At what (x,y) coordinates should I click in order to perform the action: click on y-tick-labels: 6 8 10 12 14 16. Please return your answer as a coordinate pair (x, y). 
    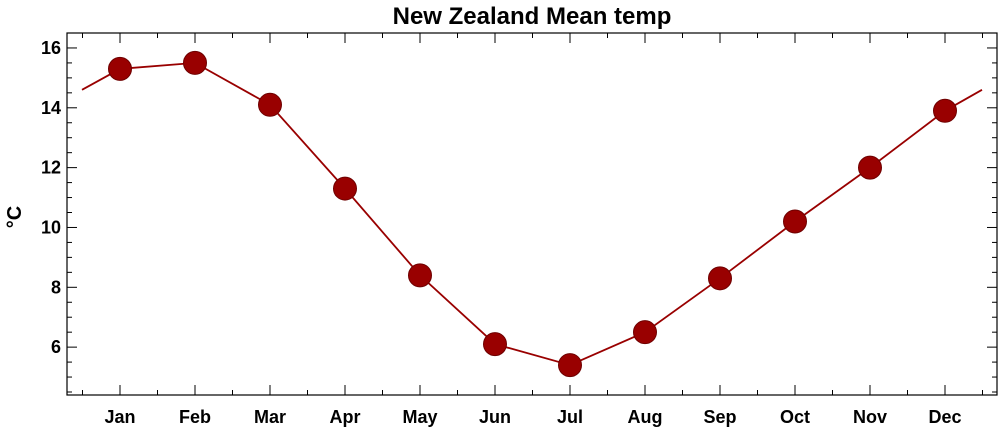
    Looking at the image, I should click on (51, 197).